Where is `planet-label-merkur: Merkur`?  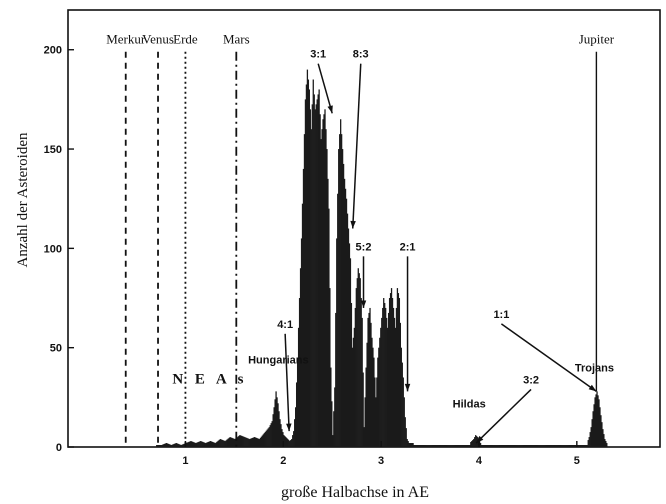 planet-label-merkur: Merkur is located at coordinates (126, 39).